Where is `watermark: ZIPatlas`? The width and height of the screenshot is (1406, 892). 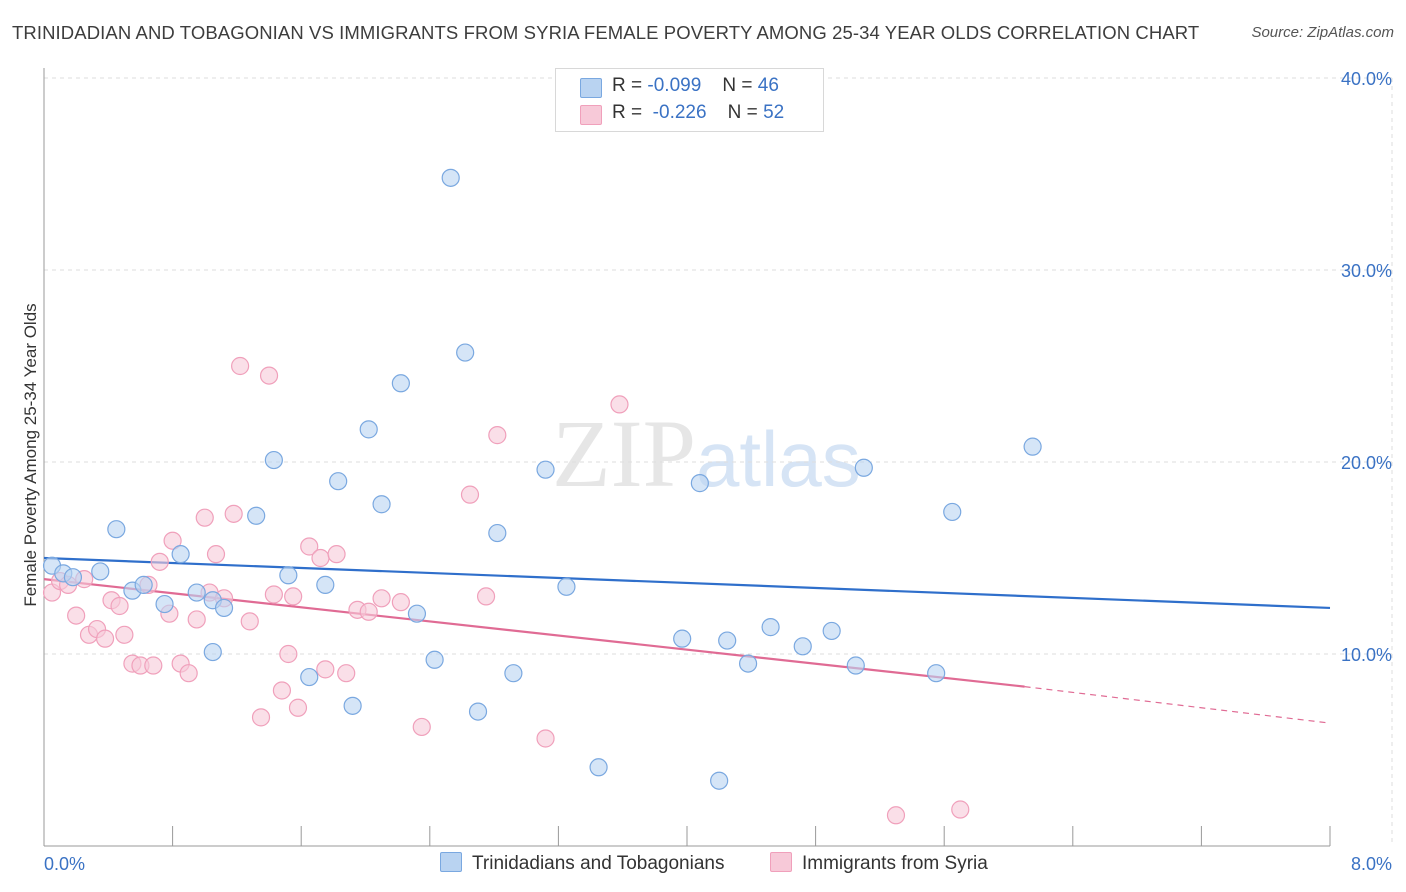 watermark: ZIPatlas is located at coordinates (706, 453).